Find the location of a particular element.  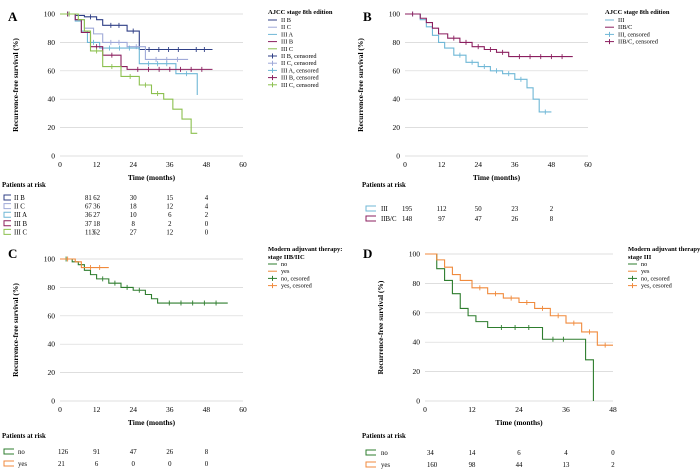

panel-label: A is located at coordinates (13, 16).